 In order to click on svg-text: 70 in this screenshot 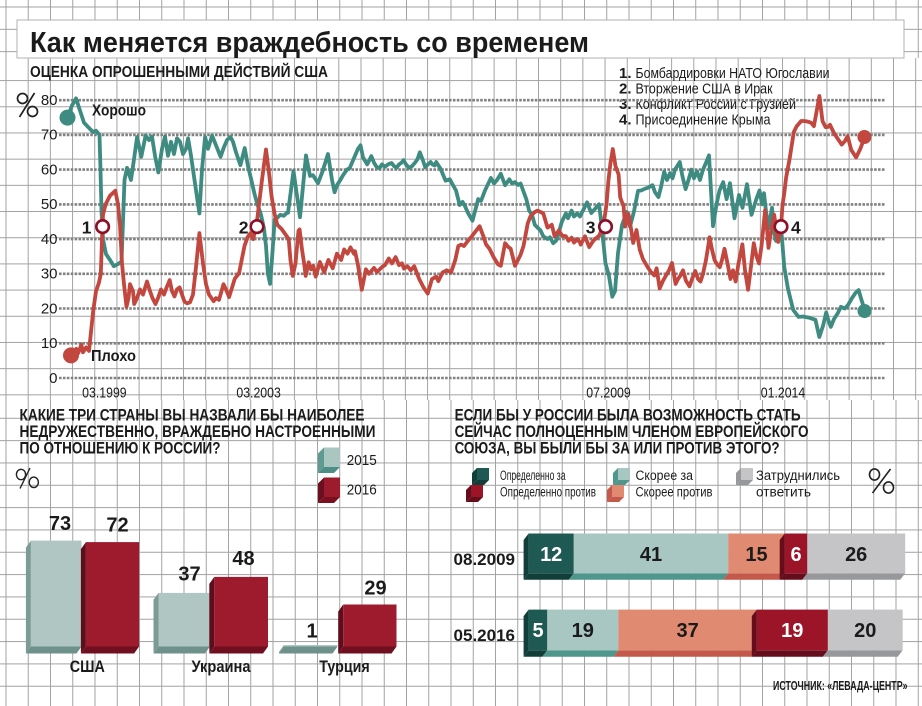, I will do `click(49, 135)`.